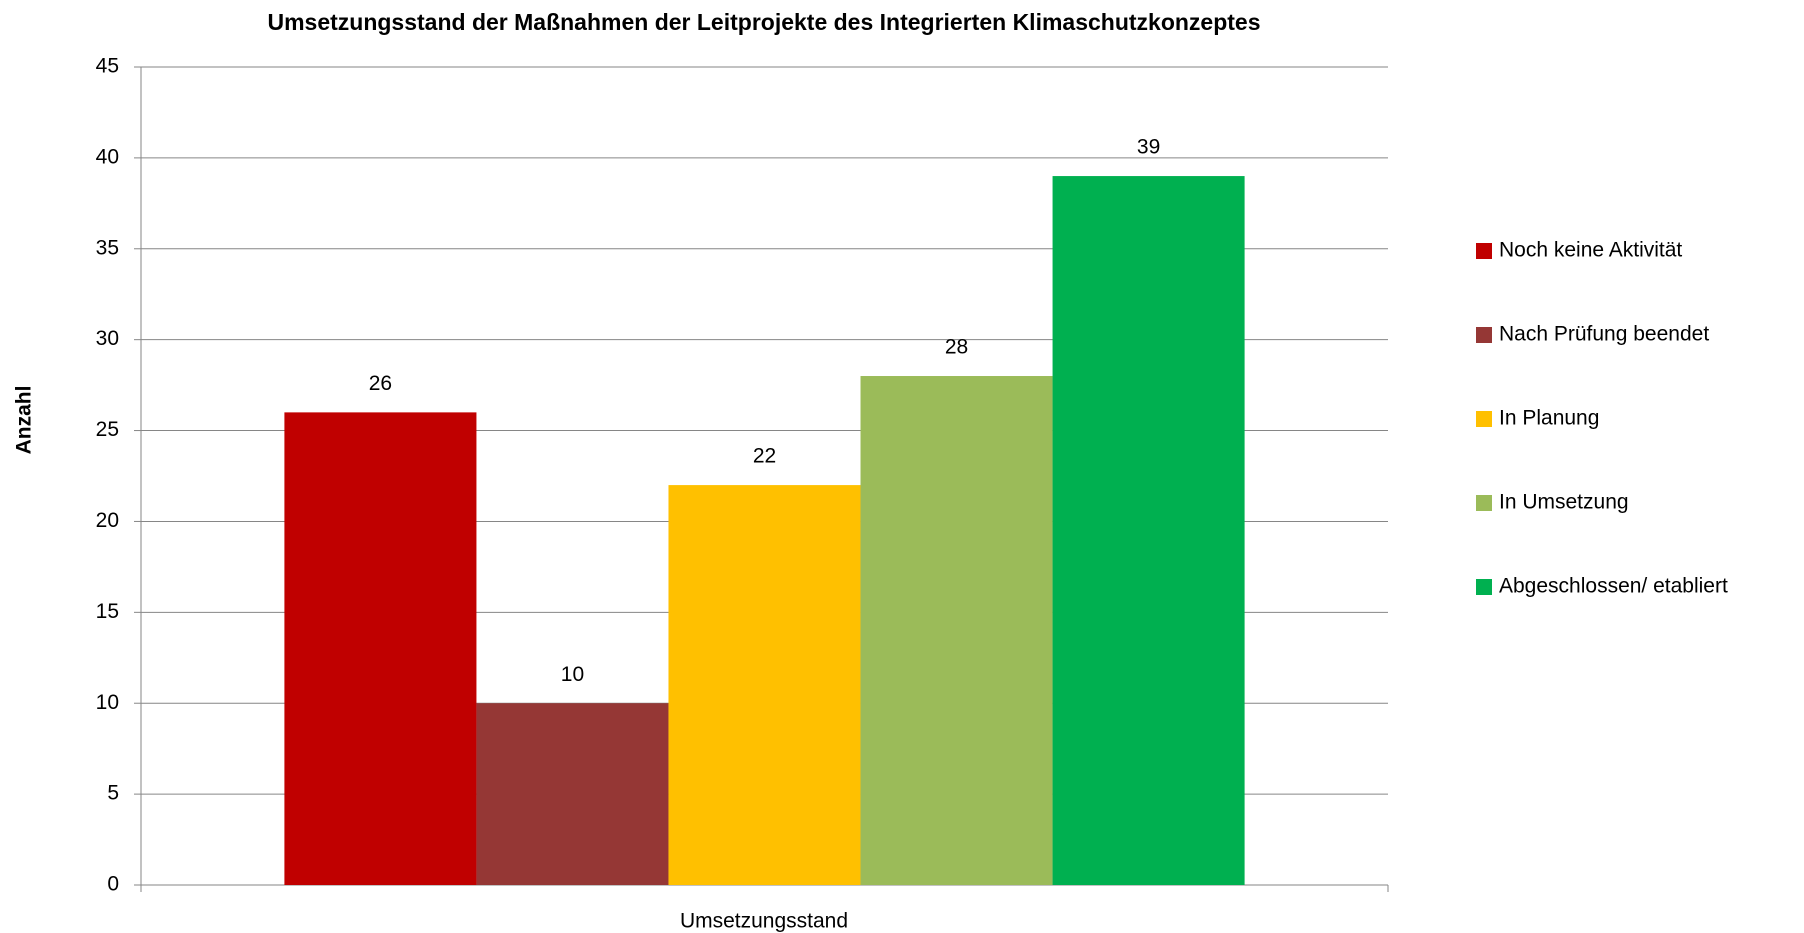  What do you see at coordinates (380, 383) in the screenshot?
I see `data-label: 26` at bounding box center [380, 383].